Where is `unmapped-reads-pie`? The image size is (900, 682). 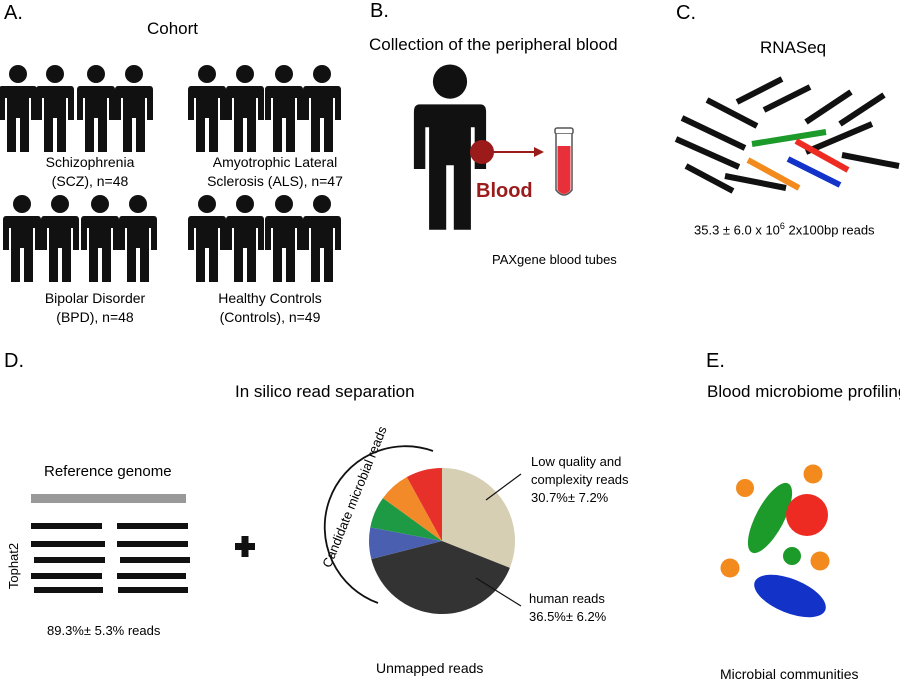 unmapped-reads-pie is located at coordinates (442, 541).